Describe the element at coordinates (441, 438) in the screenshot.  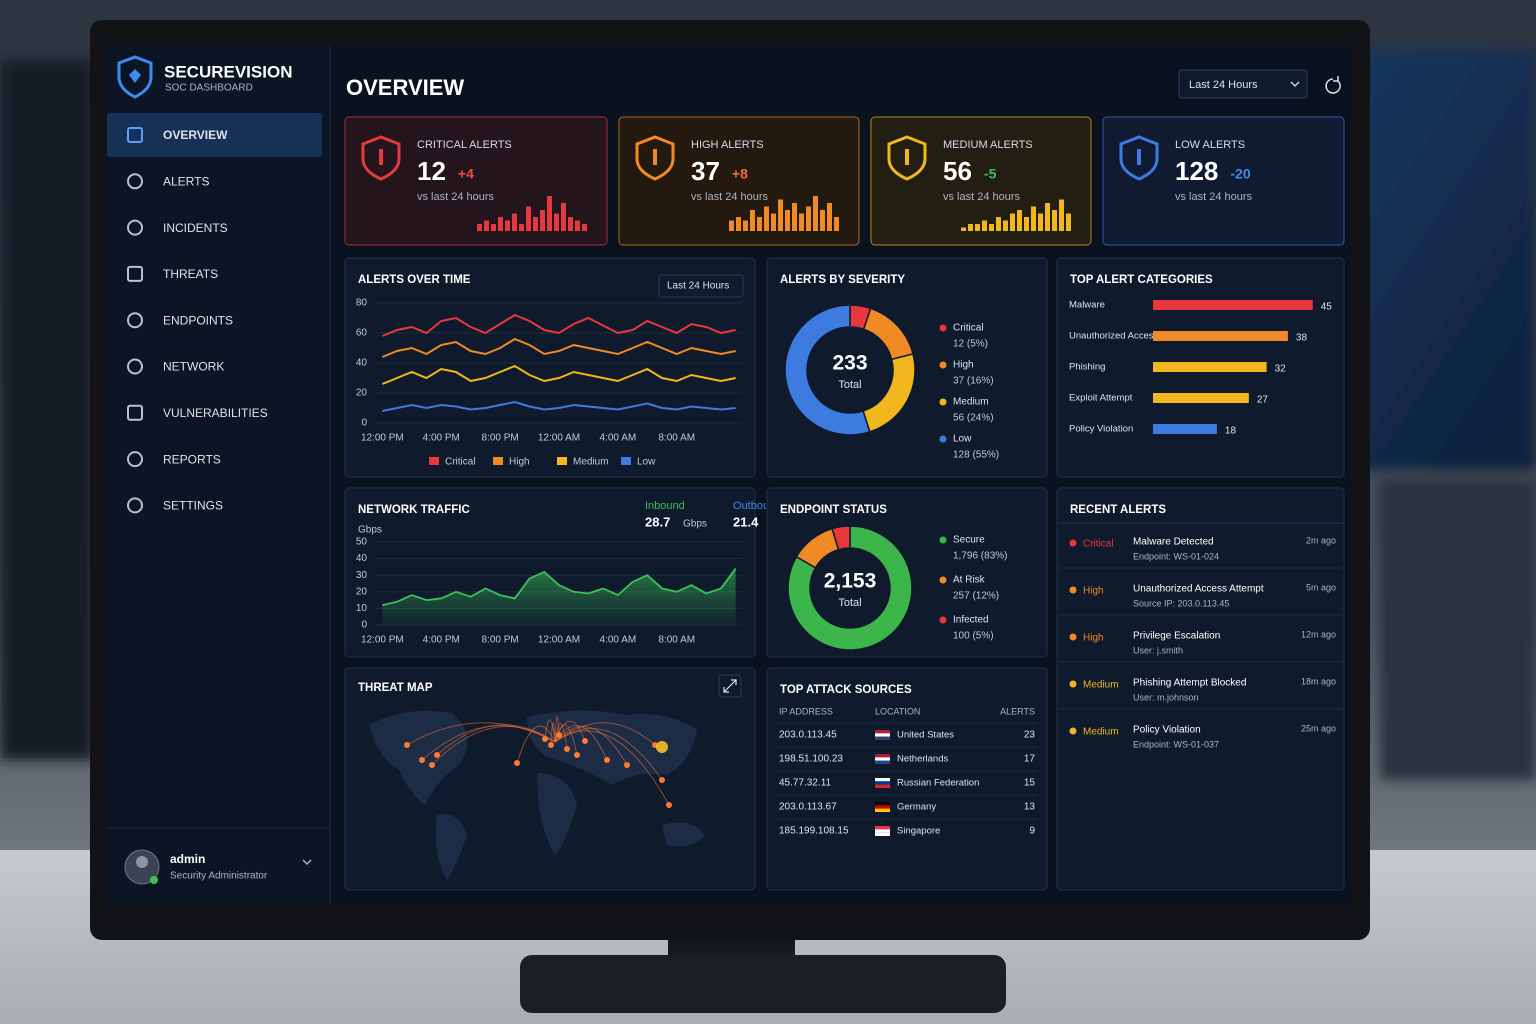
I see `x-tick-label: 4:00 PM` at that location.